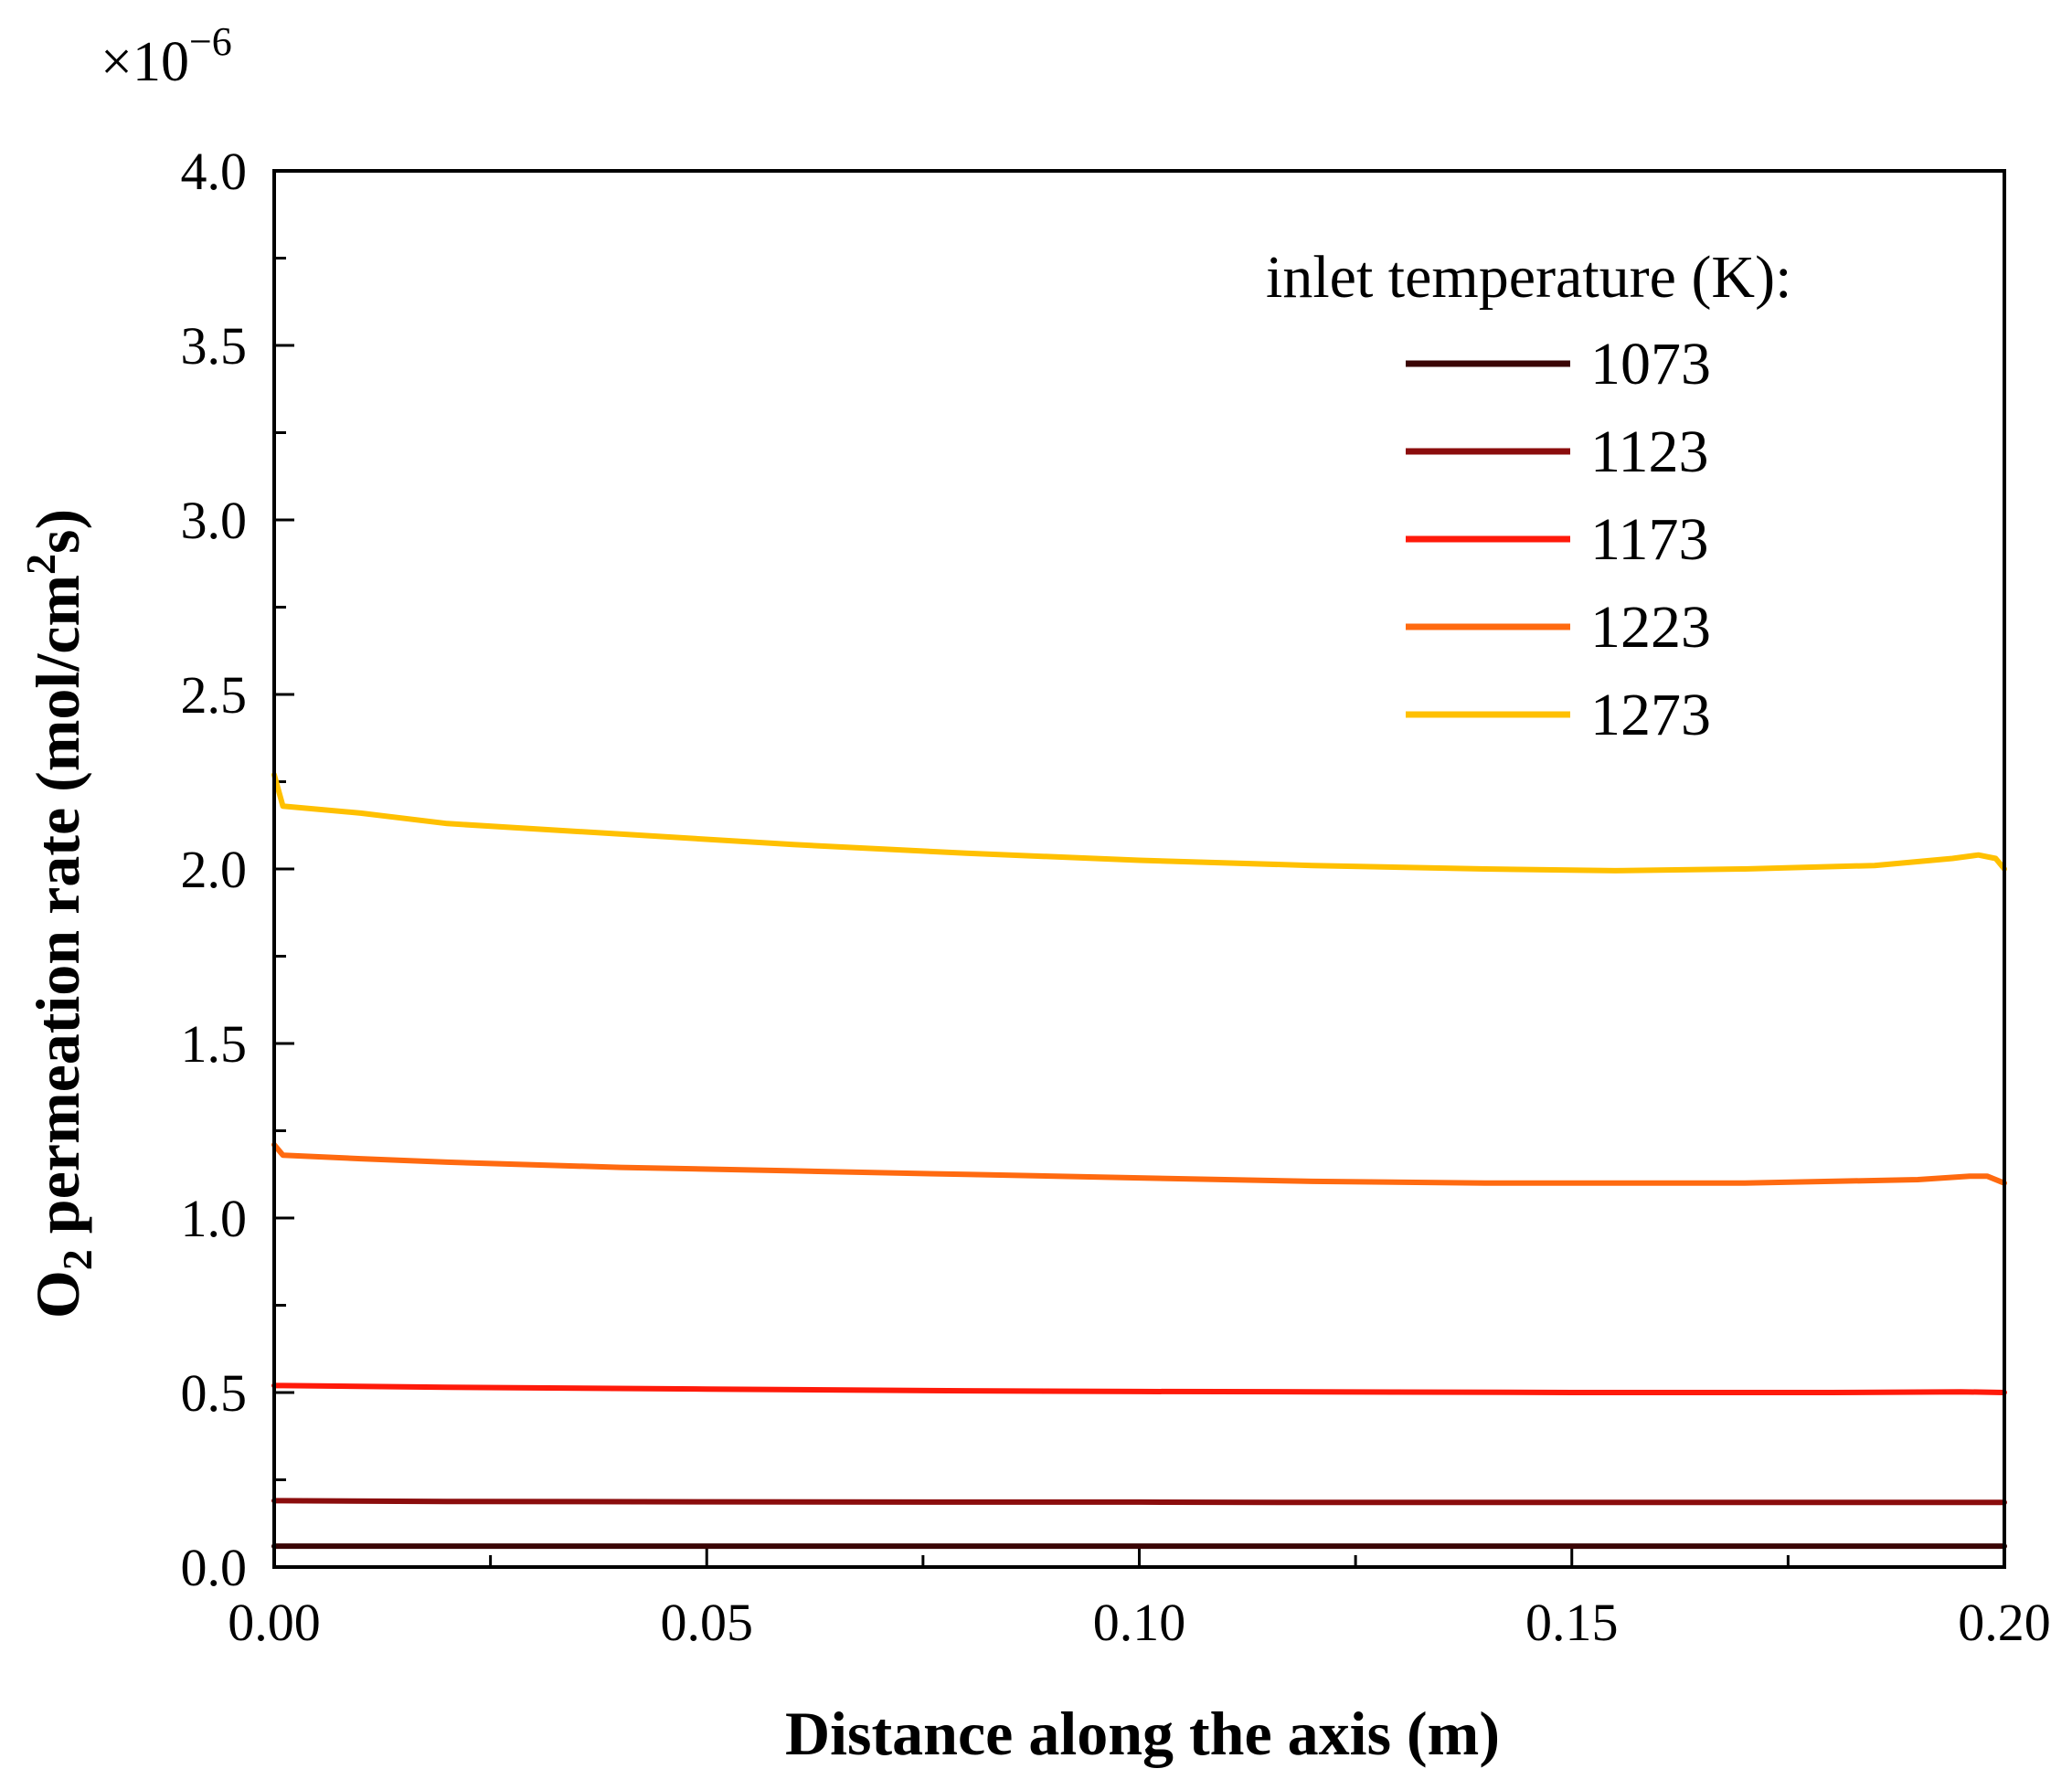 The width and height of the screenshot is (2072, 1790). I want to click on x-axis-title: Distance along the axis (m), so click(1142, 1734).